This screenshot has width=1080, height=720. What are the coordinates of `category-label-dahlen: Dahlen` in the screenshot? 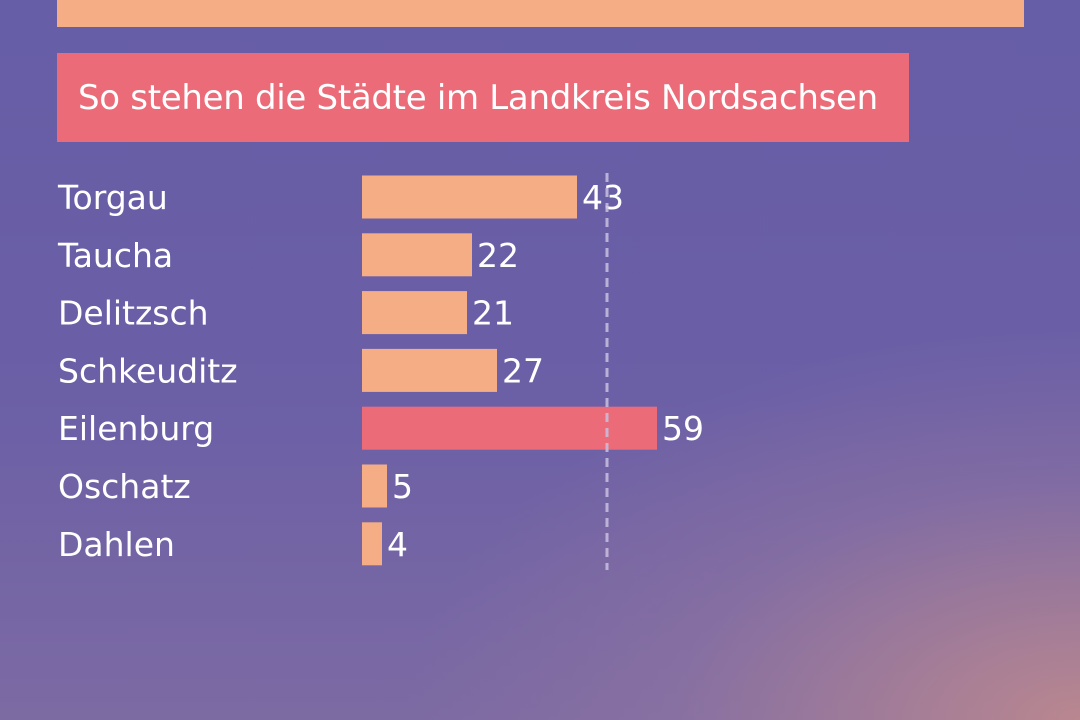 It's located at (116, 544).